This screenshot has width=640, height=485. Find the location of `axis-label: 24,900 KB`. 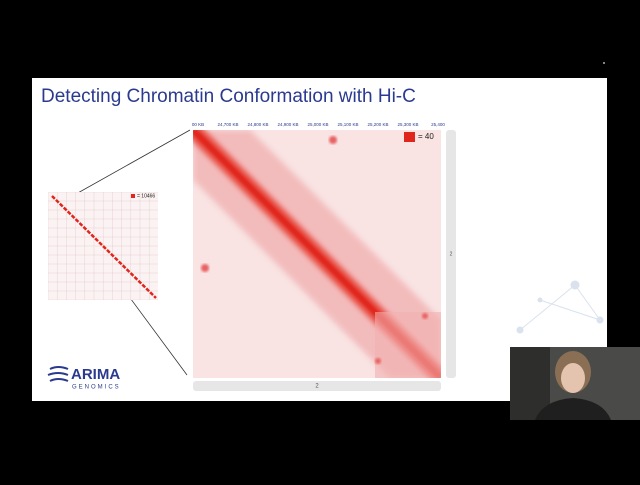

axis-label: 24,900 KB is located at coordinates (287, 124).